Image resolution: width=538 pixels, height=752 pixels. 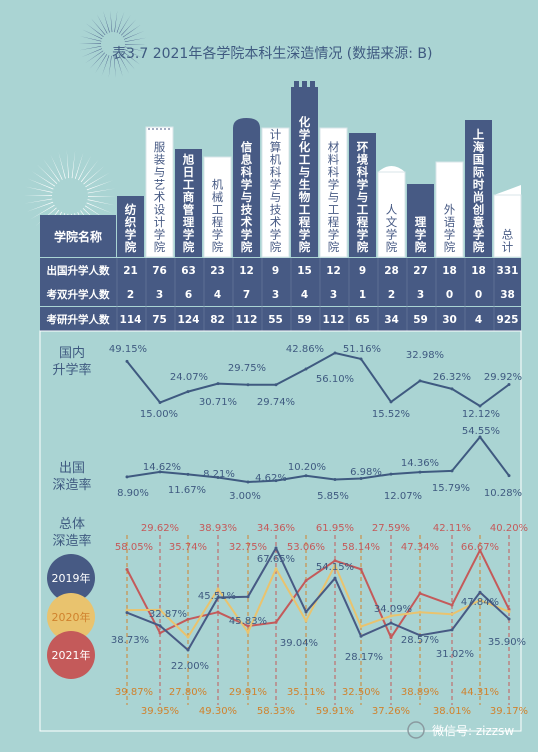 What do you see at coordinates (503, 493) in the screenshot?
I see `data-label: 10.28%` at bounding box center [503, 493].